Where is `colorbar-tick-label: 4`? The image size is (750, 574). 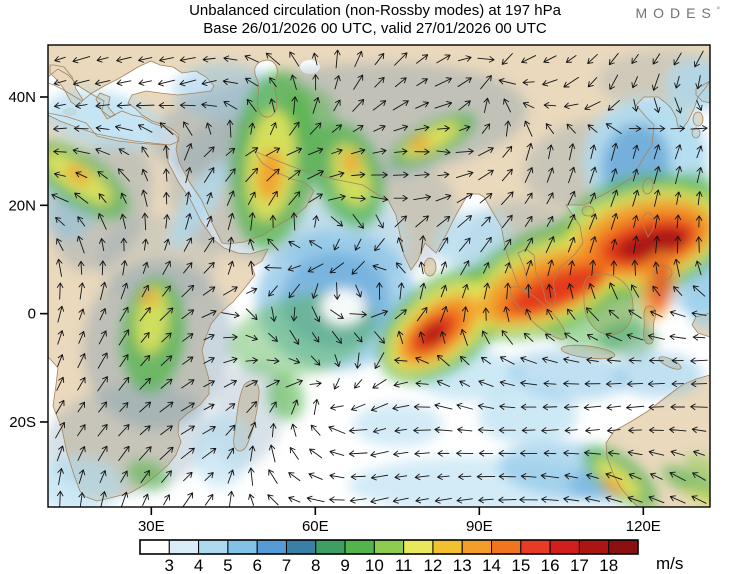
colorbar-tick-label: 4 is located at coordinates (198, 565).